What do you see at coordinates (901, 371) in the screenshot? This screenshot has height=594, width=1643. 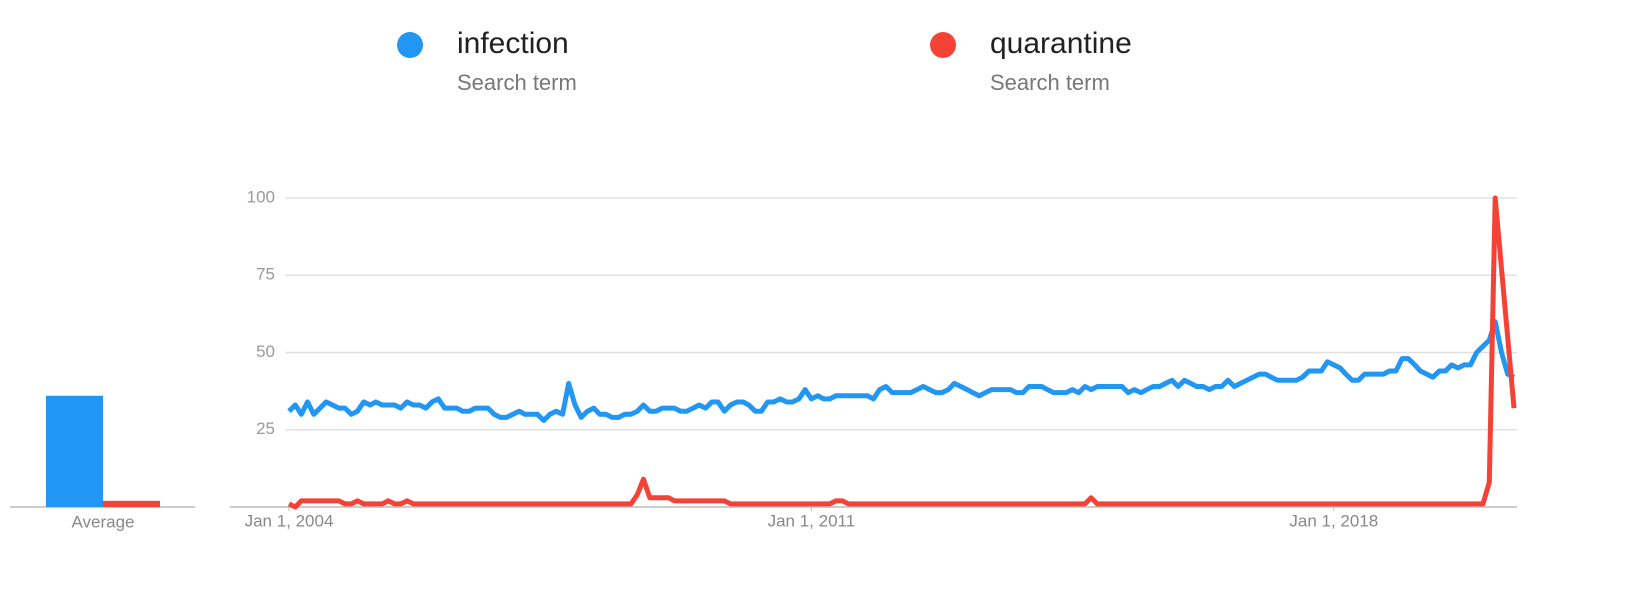 I see `series-line` at bounding box center [901, 371].